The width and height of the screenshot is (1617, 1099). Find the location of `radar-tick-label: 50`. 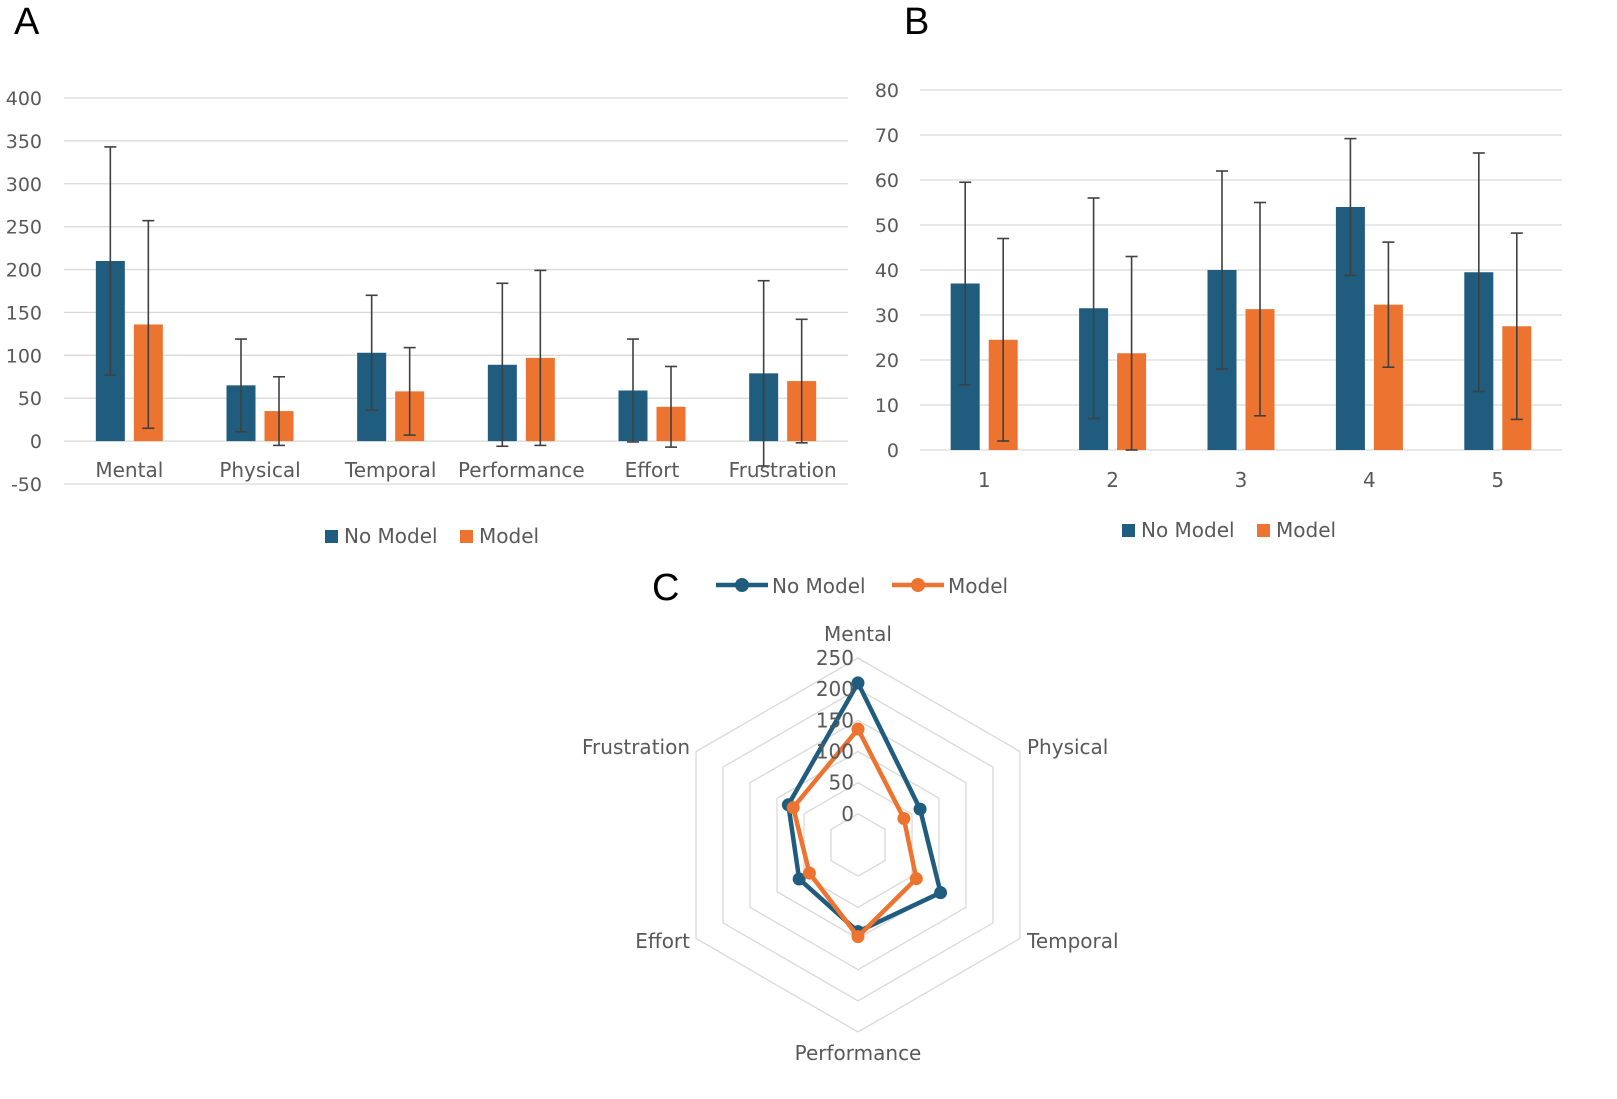

radar-tick-label: 50 is located at coordinates (841, 783).